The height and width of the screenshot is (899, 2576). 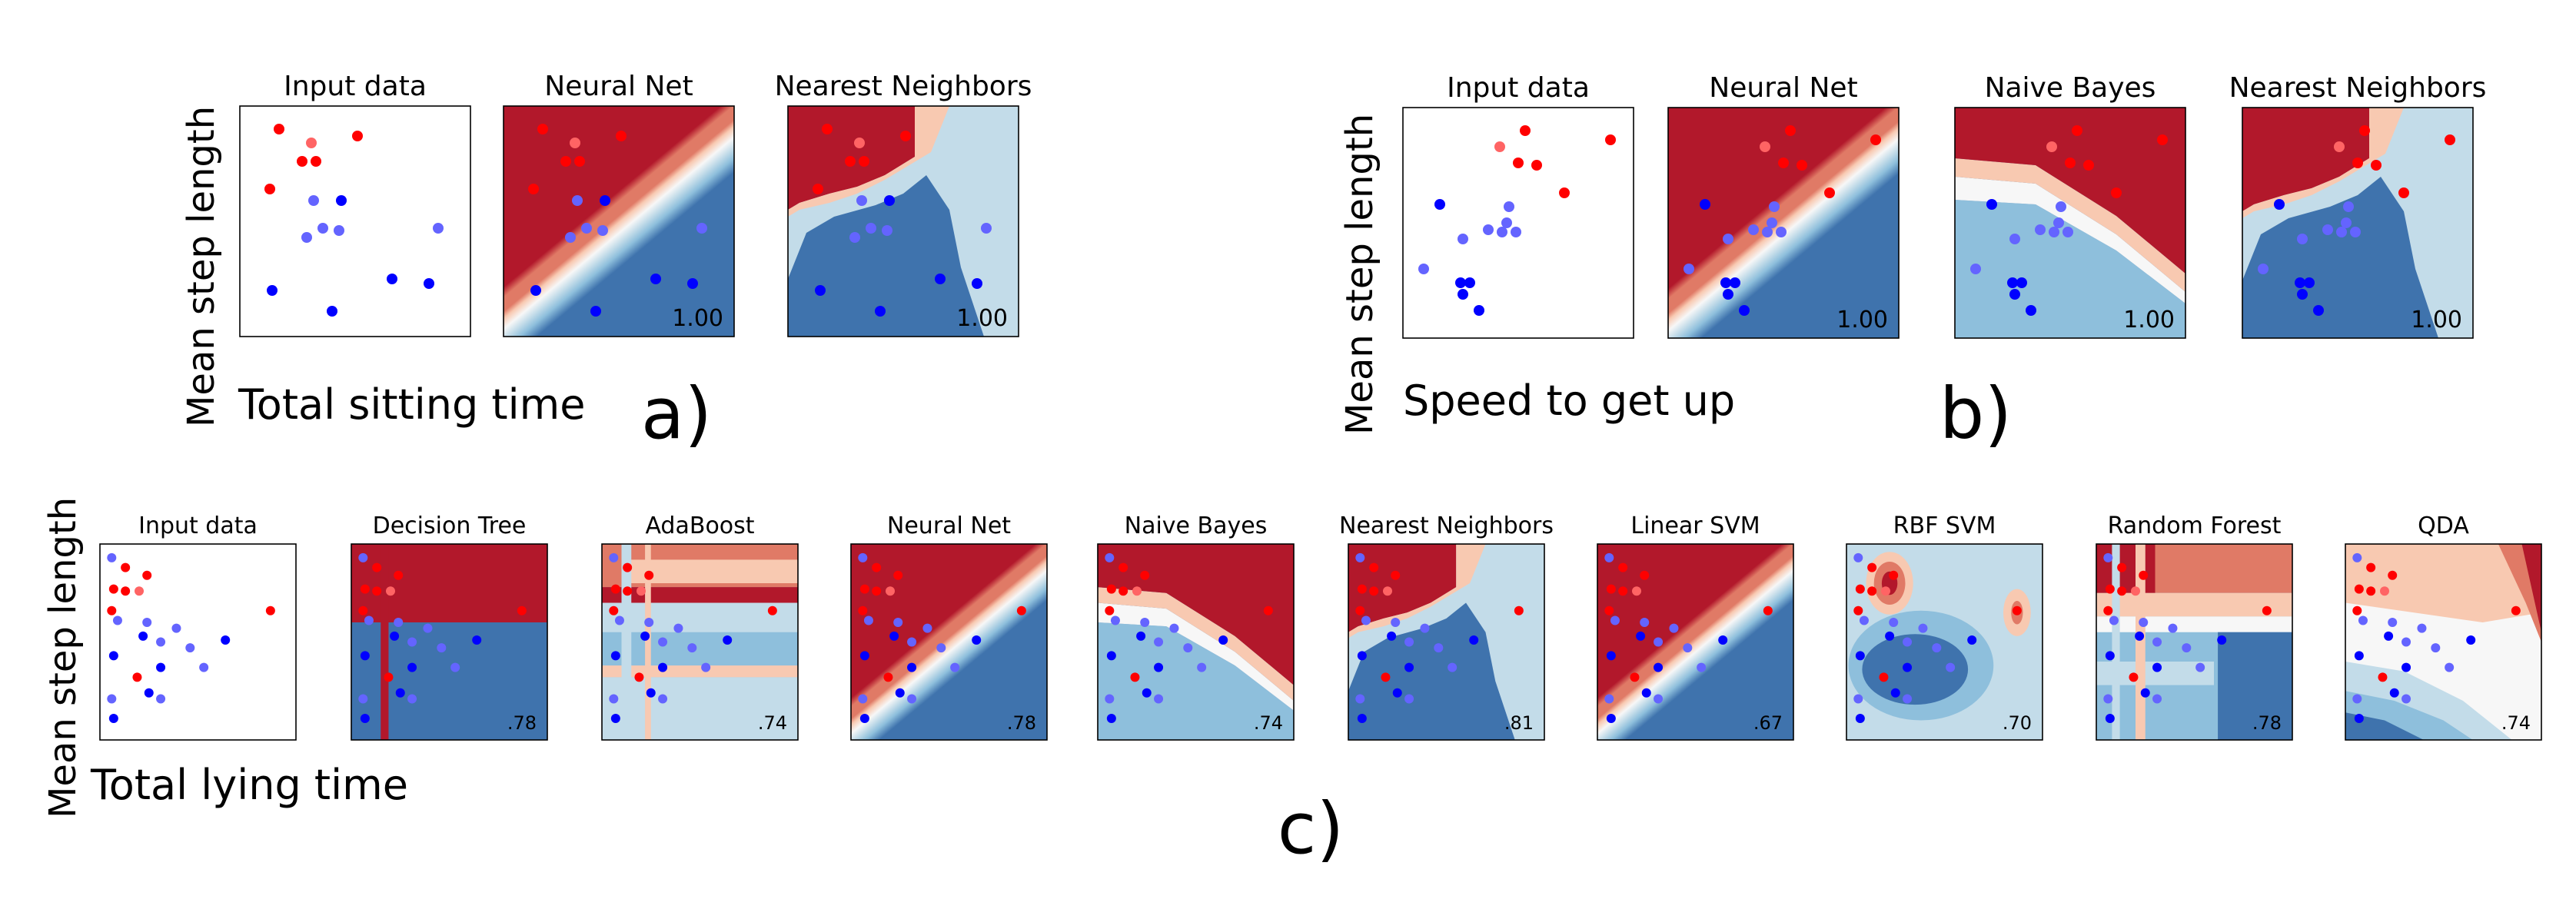 What do you see at coordinates (1915, 669) in the screenshot?
I see `decision-region` at bounding box center [1915, 669].